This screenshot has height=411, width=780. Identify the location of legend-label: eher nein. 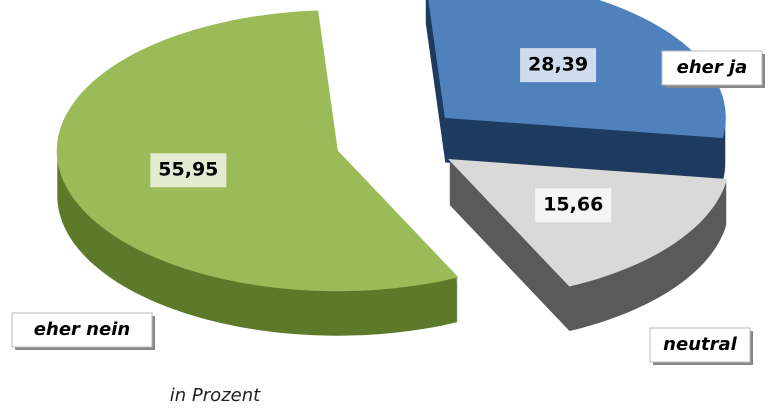
(82, 329).